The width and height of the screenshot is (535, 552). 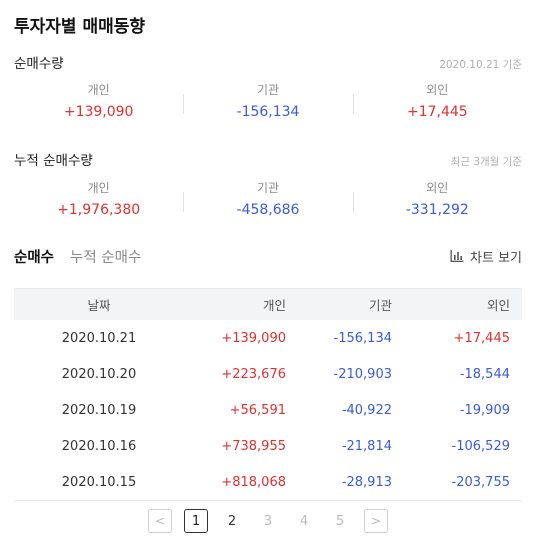 I want to click on row-foreign: +17,445, so click(x=481, y=338).